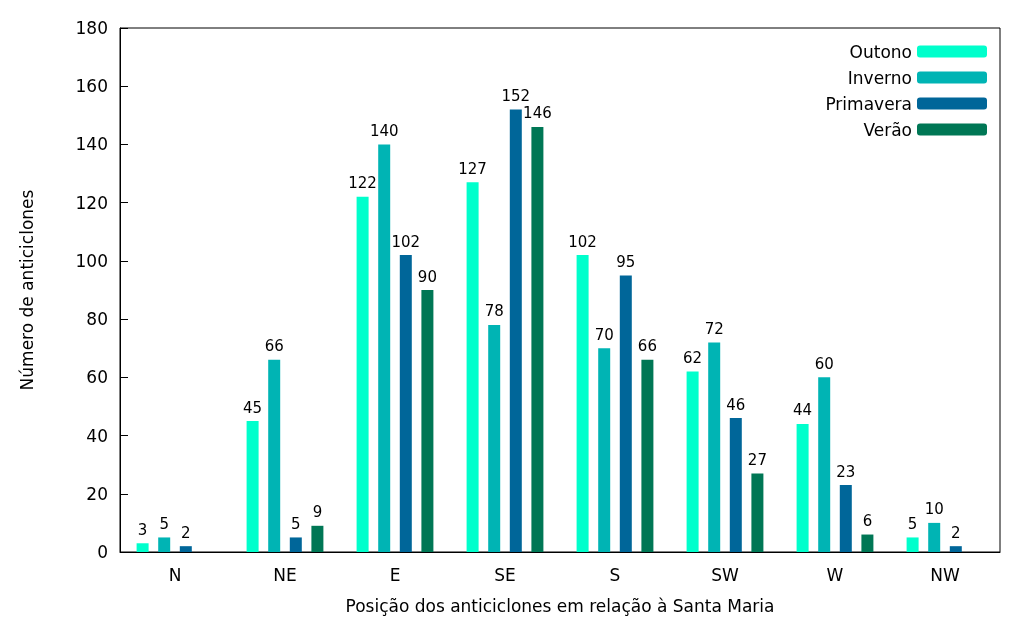  Describe the element at coordinates (97, 435) in the screenshot. I see `y-tick-label: 40` at that location.